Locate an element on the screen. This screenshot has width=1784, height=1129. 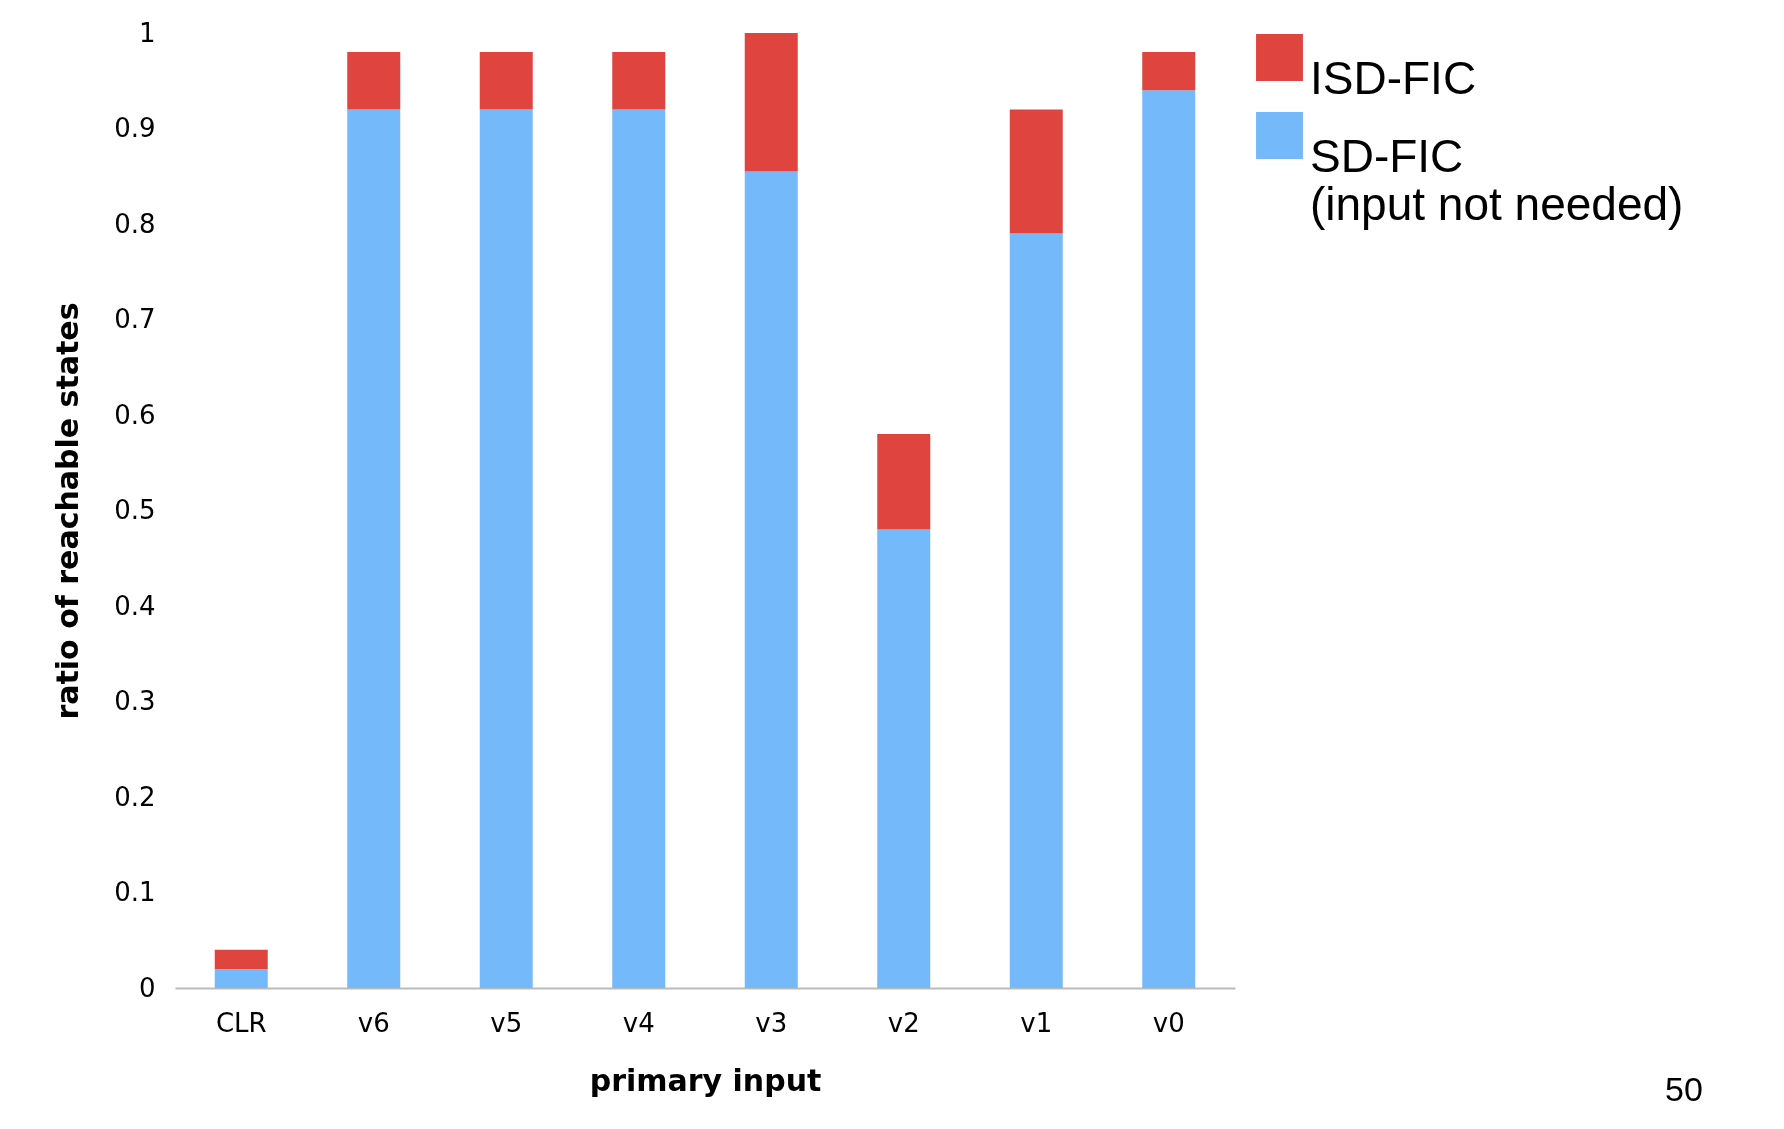
y-tick-label: 0.3 is located at coordinates (135, 701).